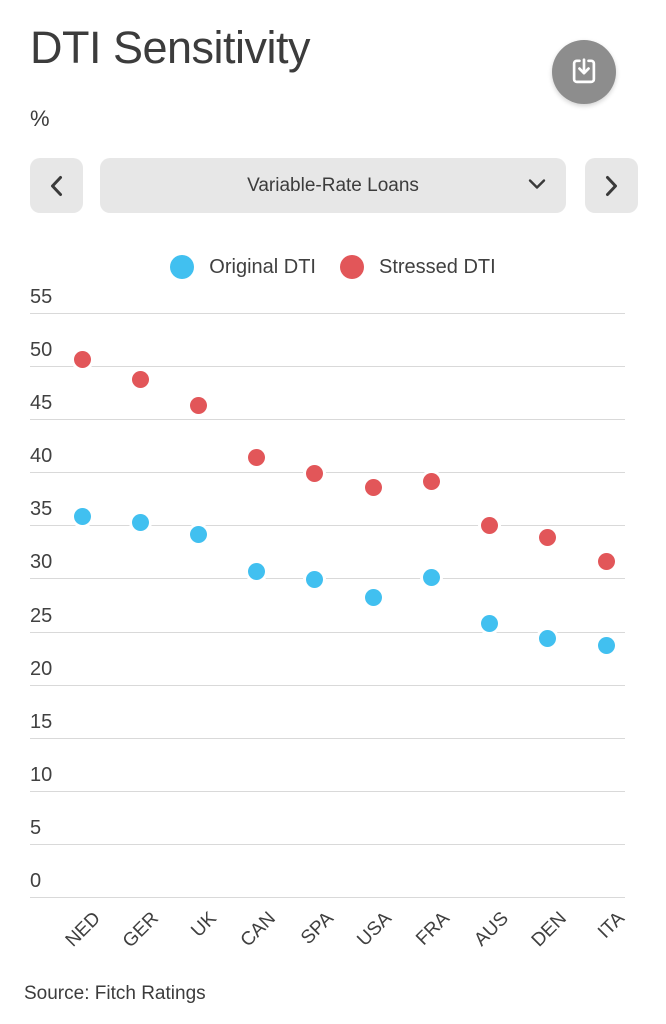  Describe the element at coordinates (606, 561) in the screenshot. I see `point-stressed-dti-ita` at that location.